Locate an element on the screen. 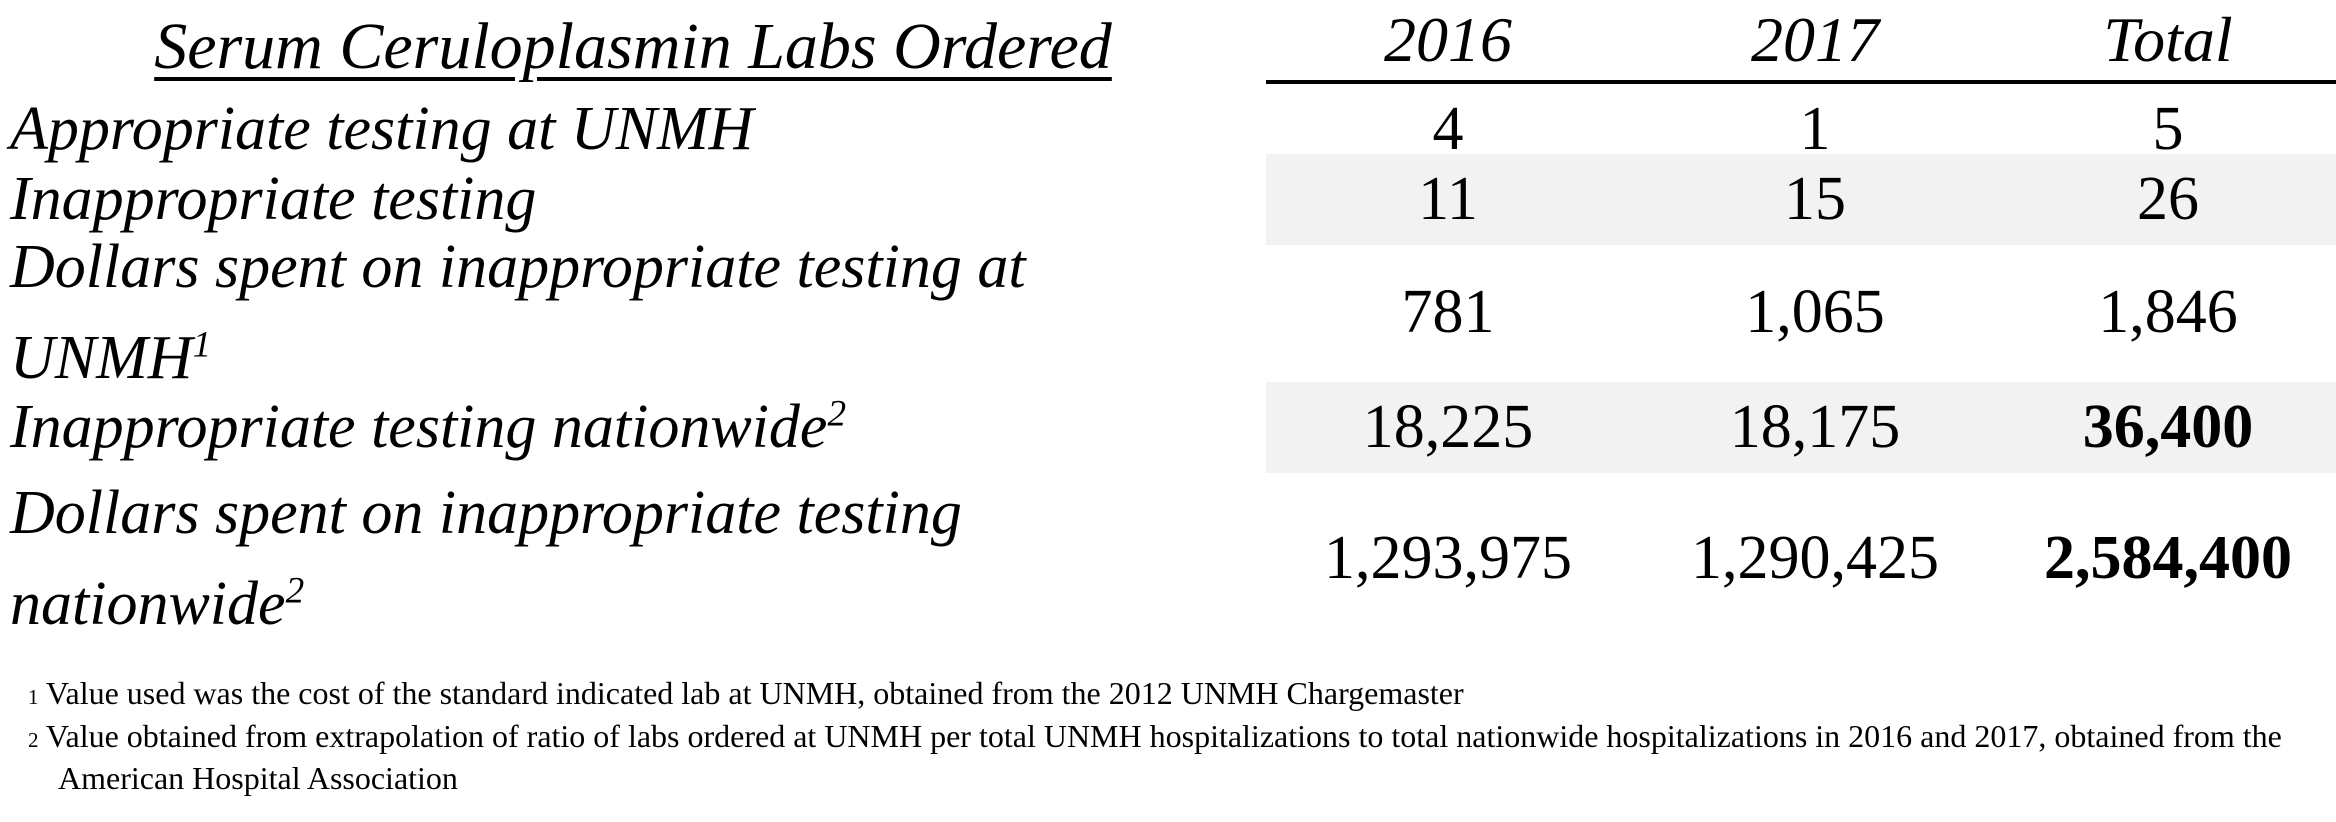 The image size is (2336, 822). row-label: Appropriate testing at UNMH is located at coordinates (633, 129).